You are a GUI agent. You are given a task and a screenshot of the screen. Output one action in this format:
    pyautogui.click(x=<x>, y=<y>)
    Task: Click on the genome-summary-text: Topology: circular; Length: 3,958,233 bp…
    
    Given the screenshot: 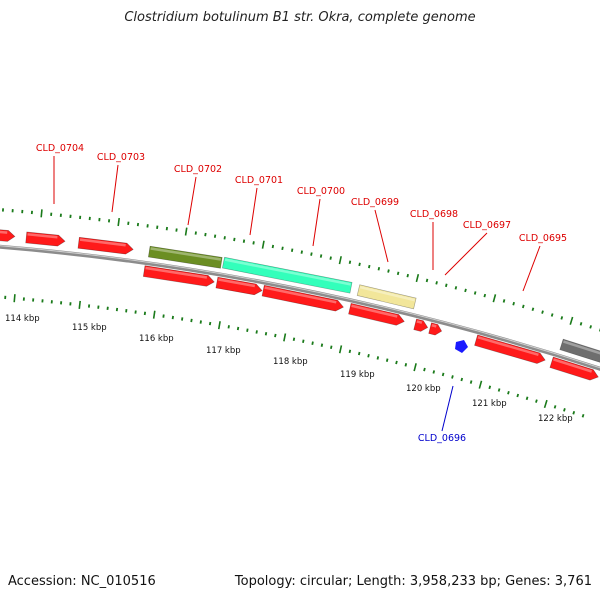 What is the action you would take?
    pyautogui.click(x=413, y=581)
    